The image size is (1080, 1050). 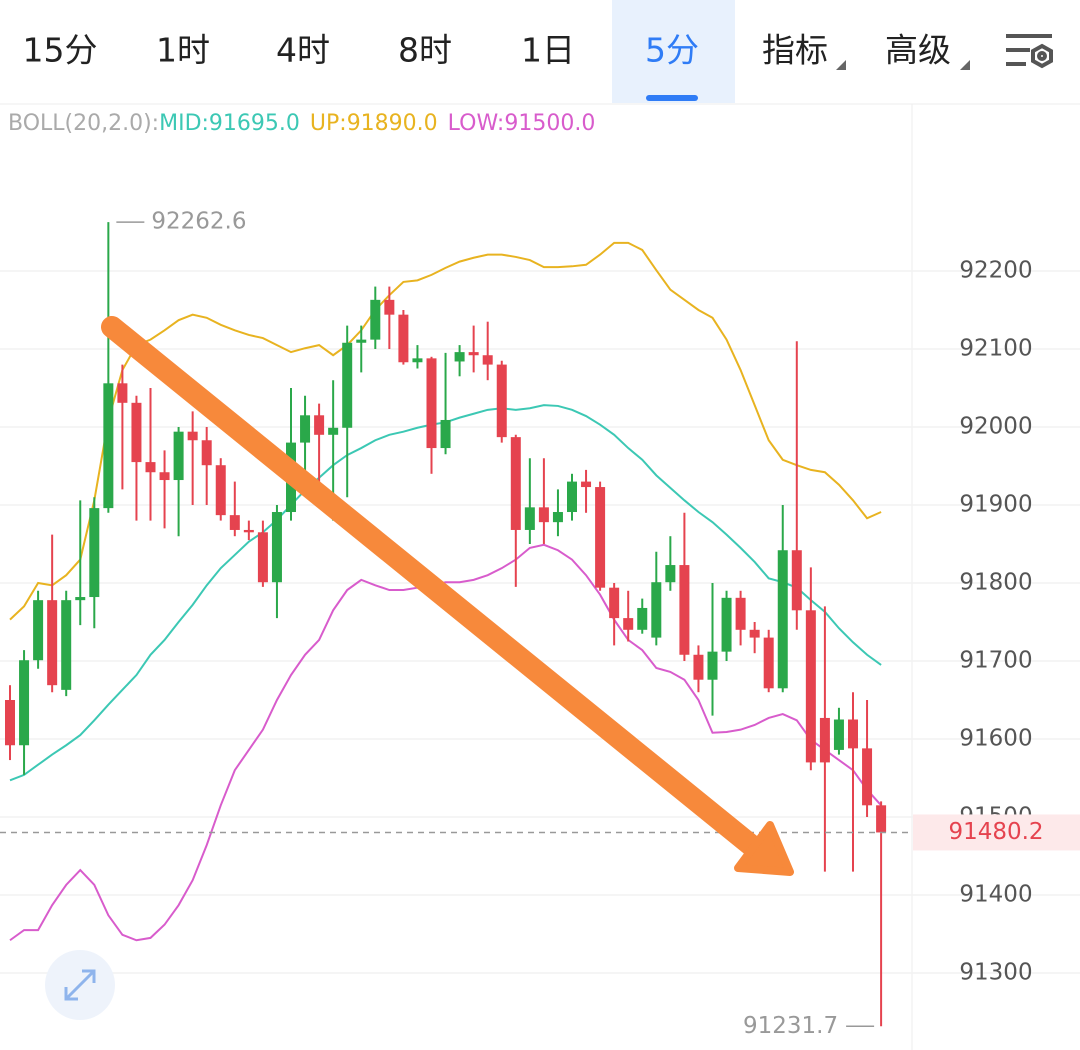 What do you see at coordinates (672, 98) in the screenshot?
I see `active-tab-indicator` at bounding box center [672, 98].